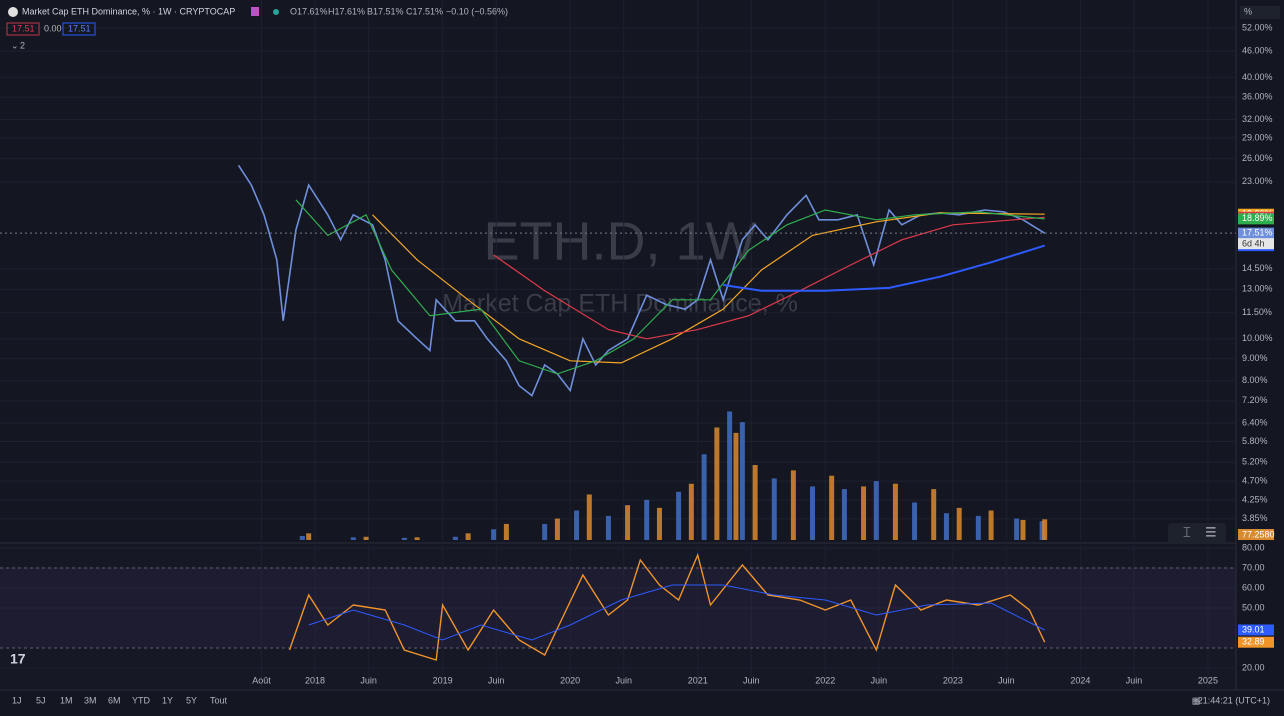 This screenshot has width=1284, height=716. Describe the element at coordinates (1260, 12) in the screenshot. I see `scale-button` at that location.